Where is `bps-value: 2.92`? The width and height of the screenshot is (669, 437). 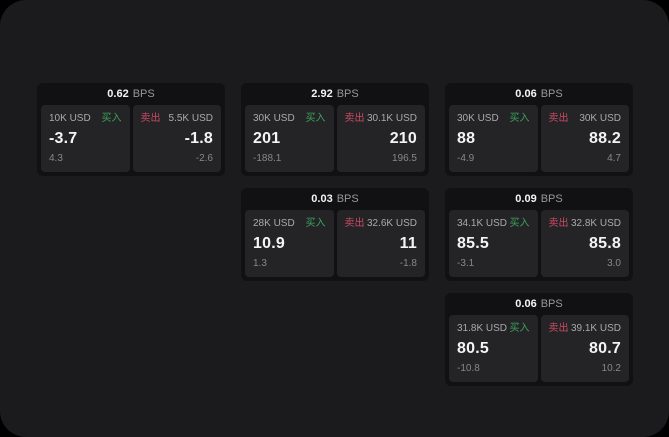 bps-value: 2.92 is located at coordinates (322, 94).